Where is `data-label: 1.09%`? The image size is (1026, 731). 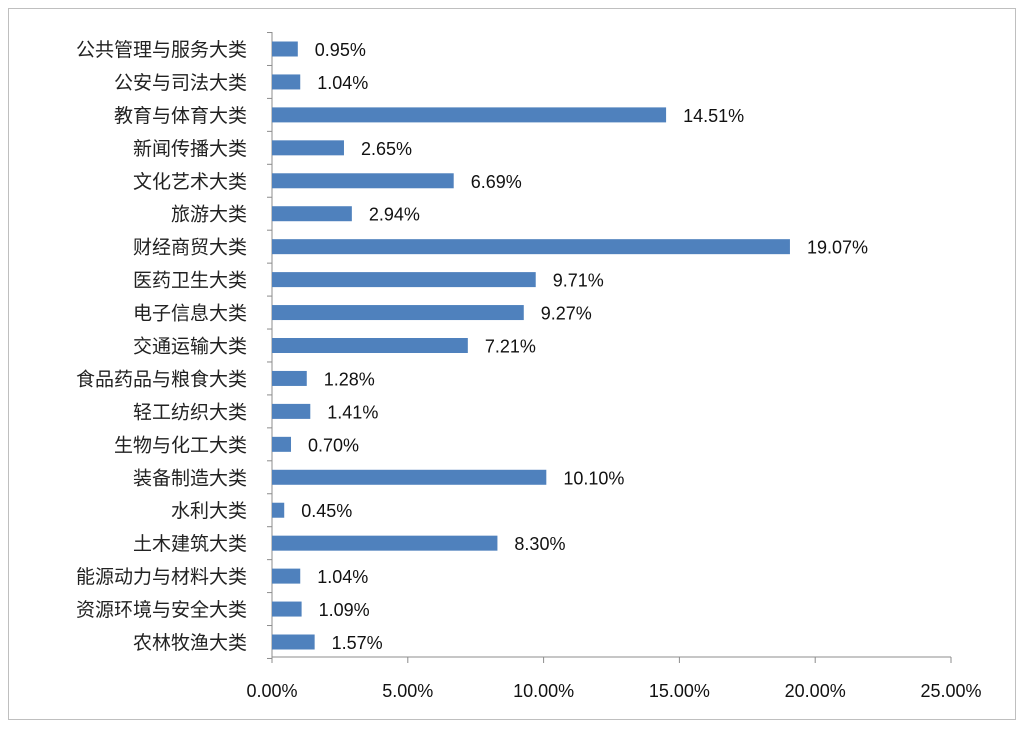
data-label: 1.09% is located at coordinates (344, 610).